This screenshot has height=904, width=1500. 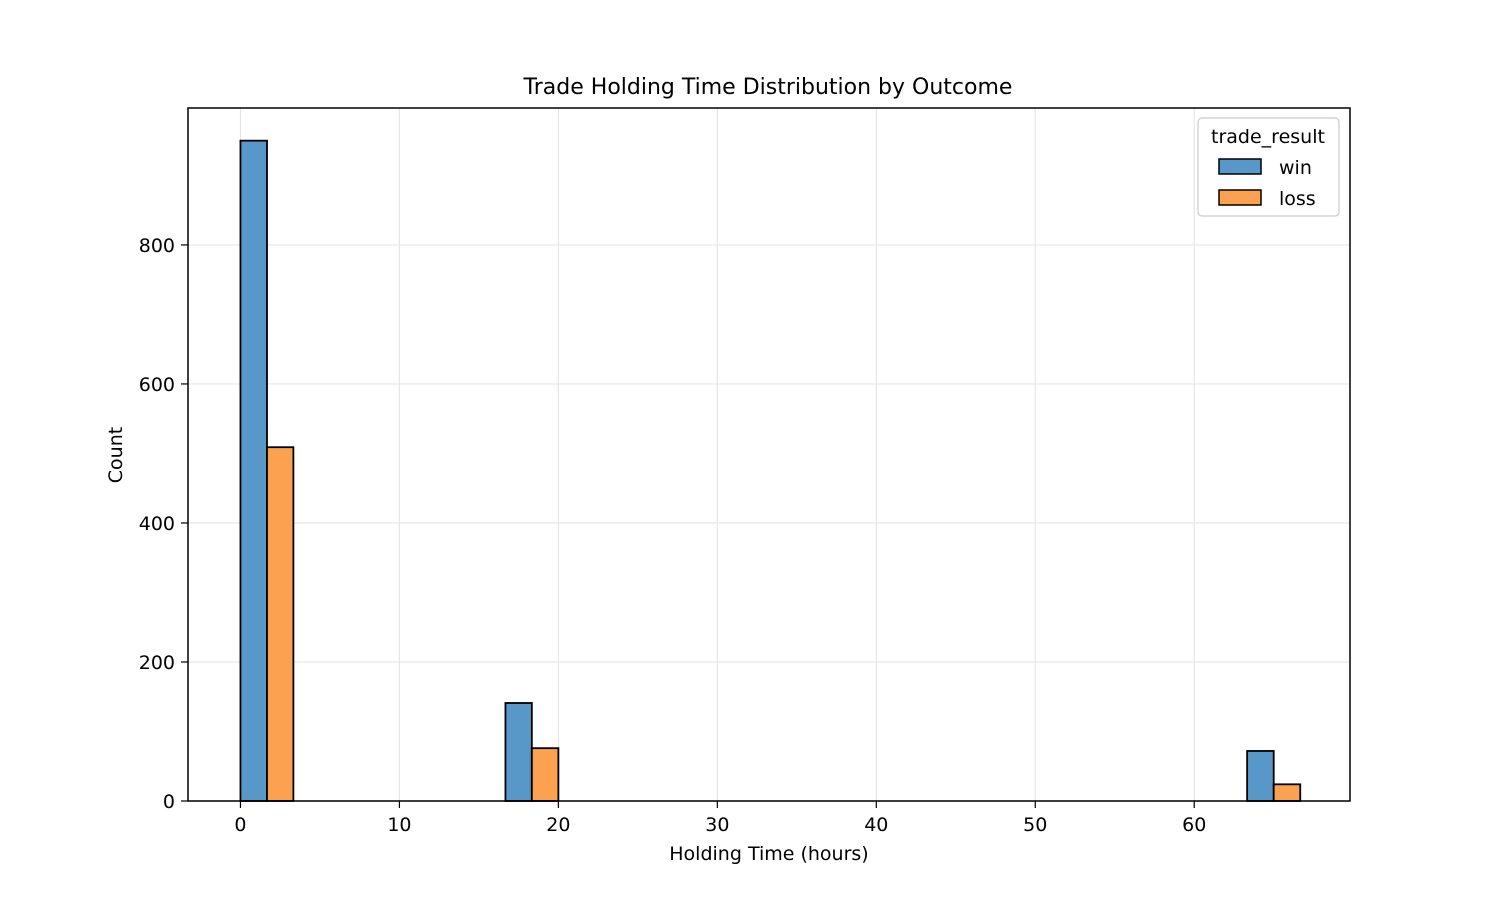 I want to click on legend-swatch-win, so click(x=1240, y=166).